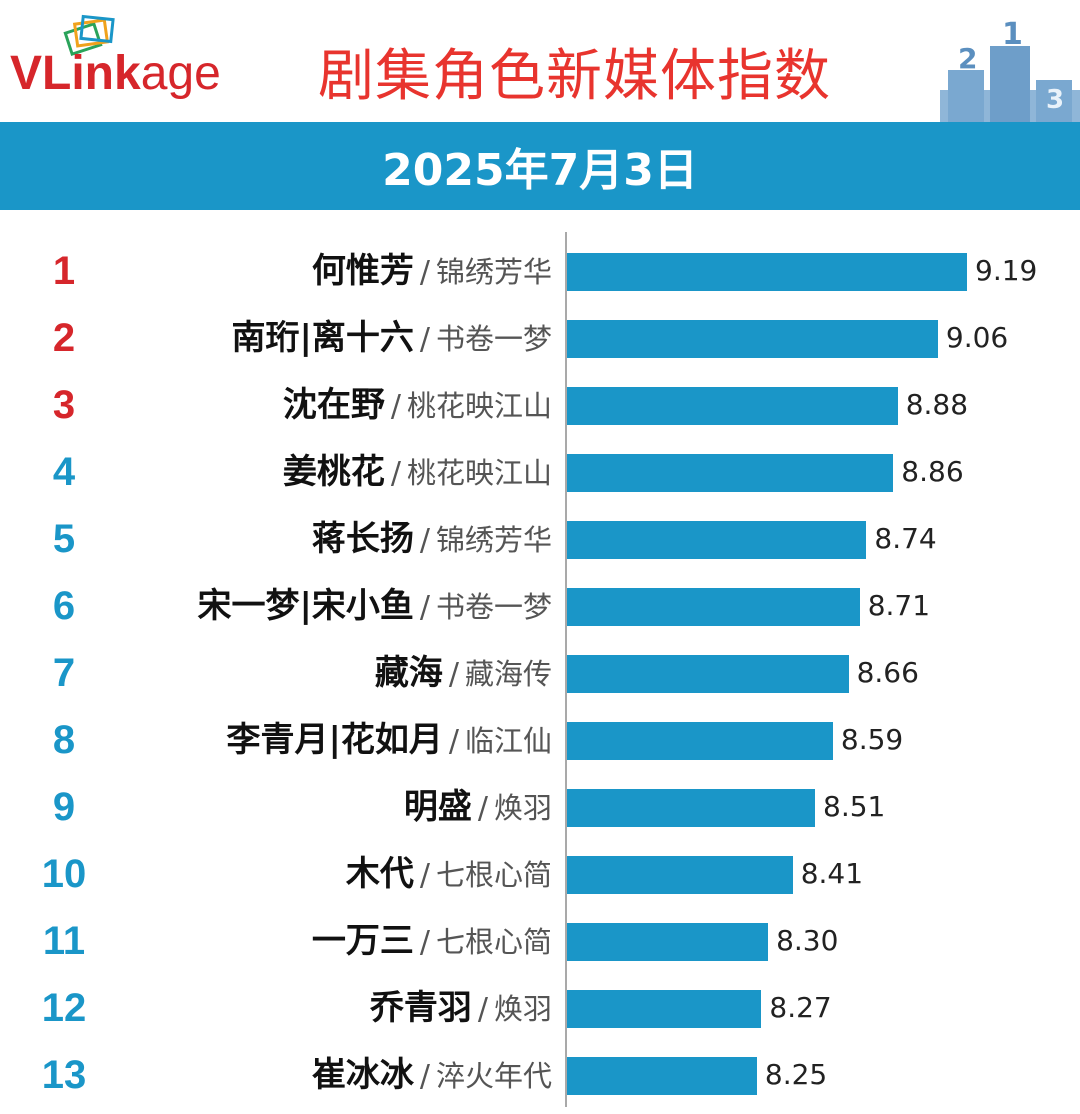 The width and height of the screenshot is (1080, 1114). I want to click on category-label: 崔冰冰 / 淬火年代, so click(432, 1075).